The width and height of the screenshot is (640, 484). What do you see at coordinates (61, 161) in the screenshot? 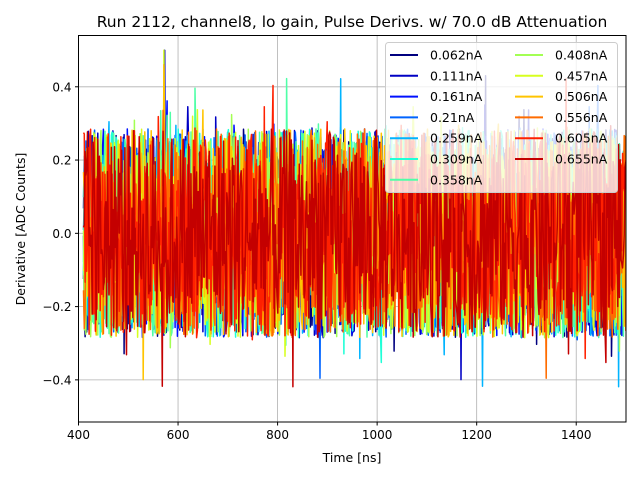
I see `y-tick-label: 0.2` at bounding box center [61, 161].